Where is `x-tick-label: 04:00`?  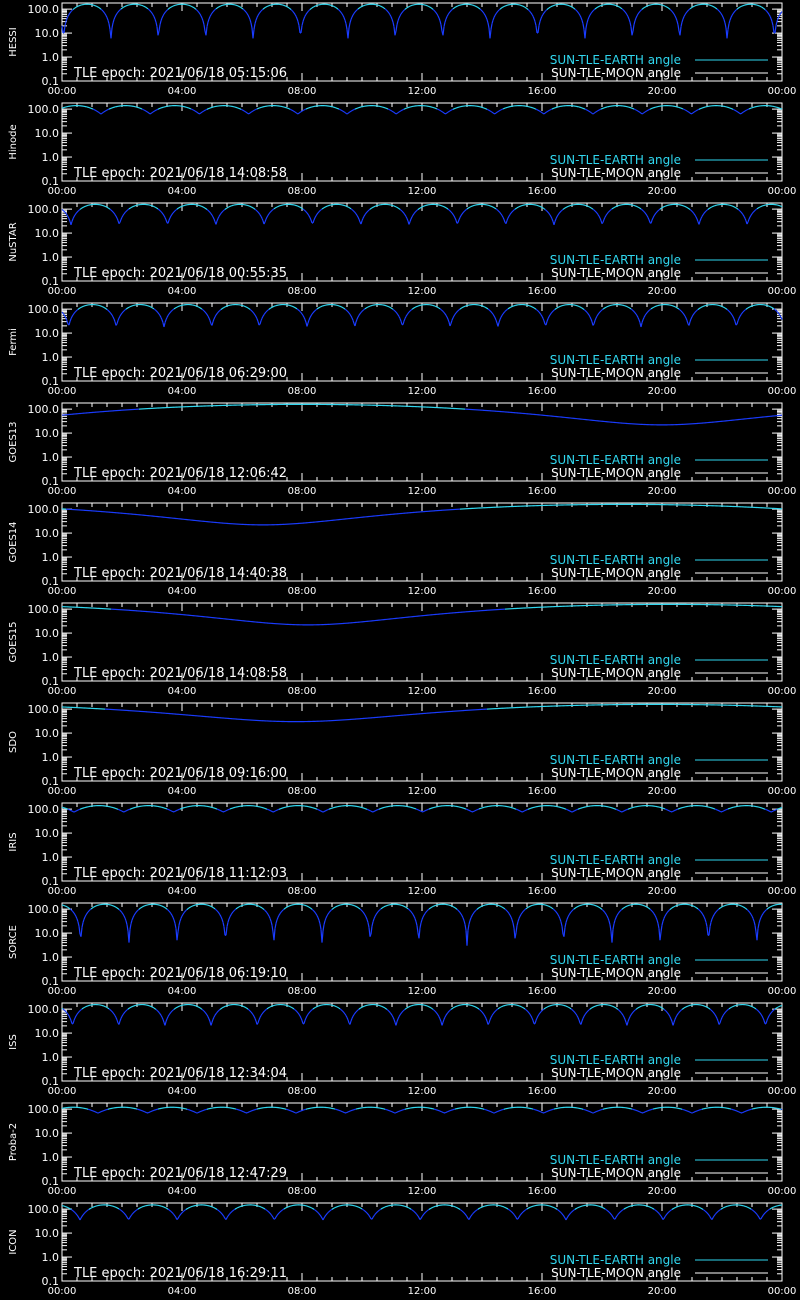
x-tick-label: 04:00 is located at coordinates (182, 91).